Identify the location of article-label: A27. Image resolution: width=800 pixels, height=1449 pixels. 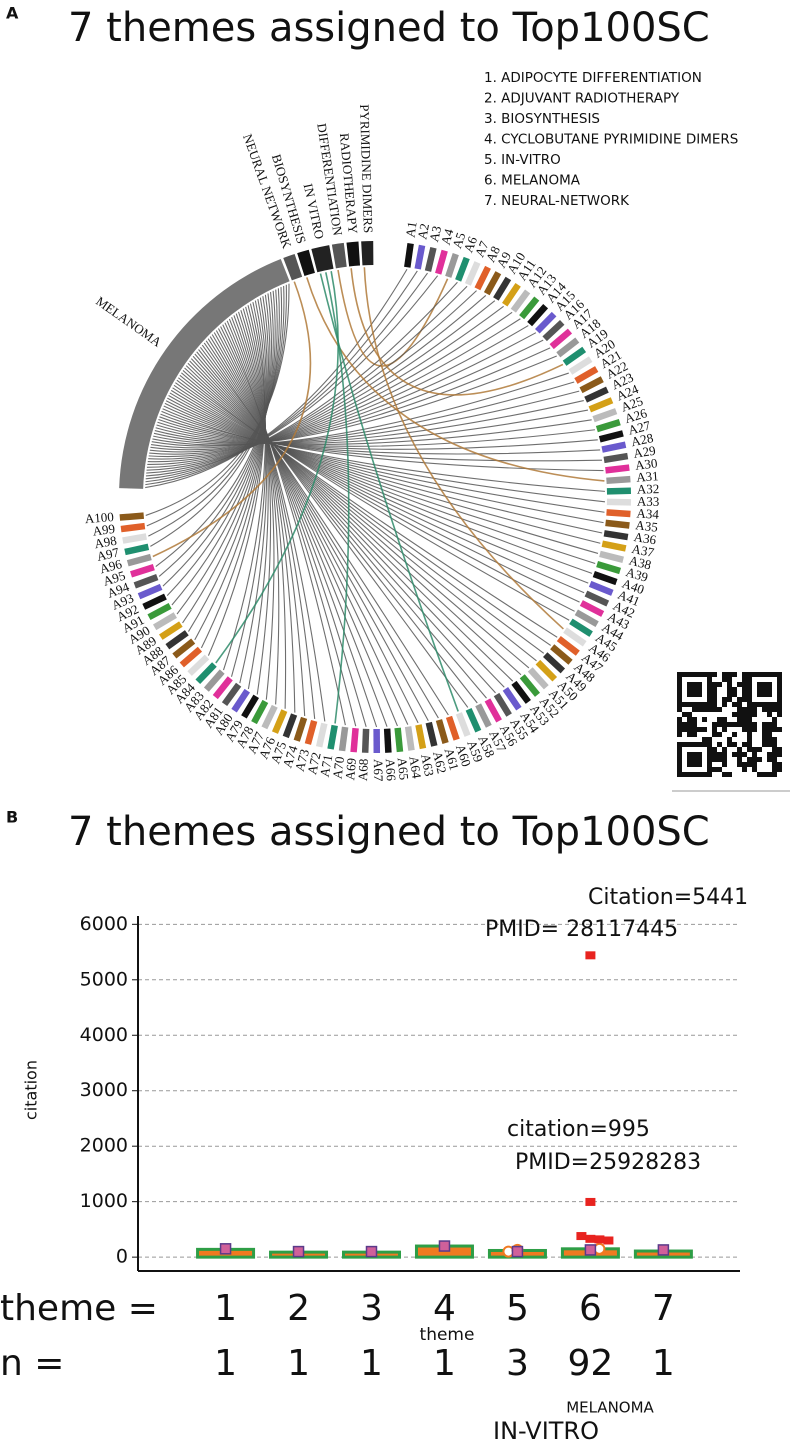
(640, 427).